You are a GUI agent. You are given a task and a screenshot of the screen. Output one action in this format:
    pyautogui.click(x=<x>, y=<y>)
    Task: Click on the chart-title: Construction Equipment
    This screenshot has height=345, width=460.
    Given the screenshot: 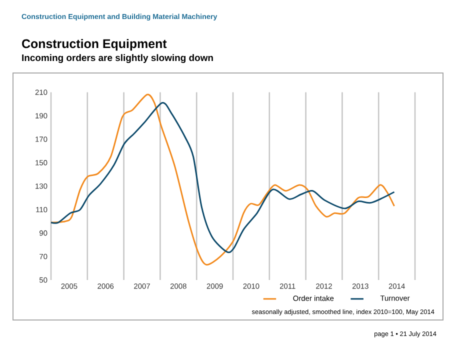 What is the action you would take?
    pyautogui.click(x=94, y=44)
    